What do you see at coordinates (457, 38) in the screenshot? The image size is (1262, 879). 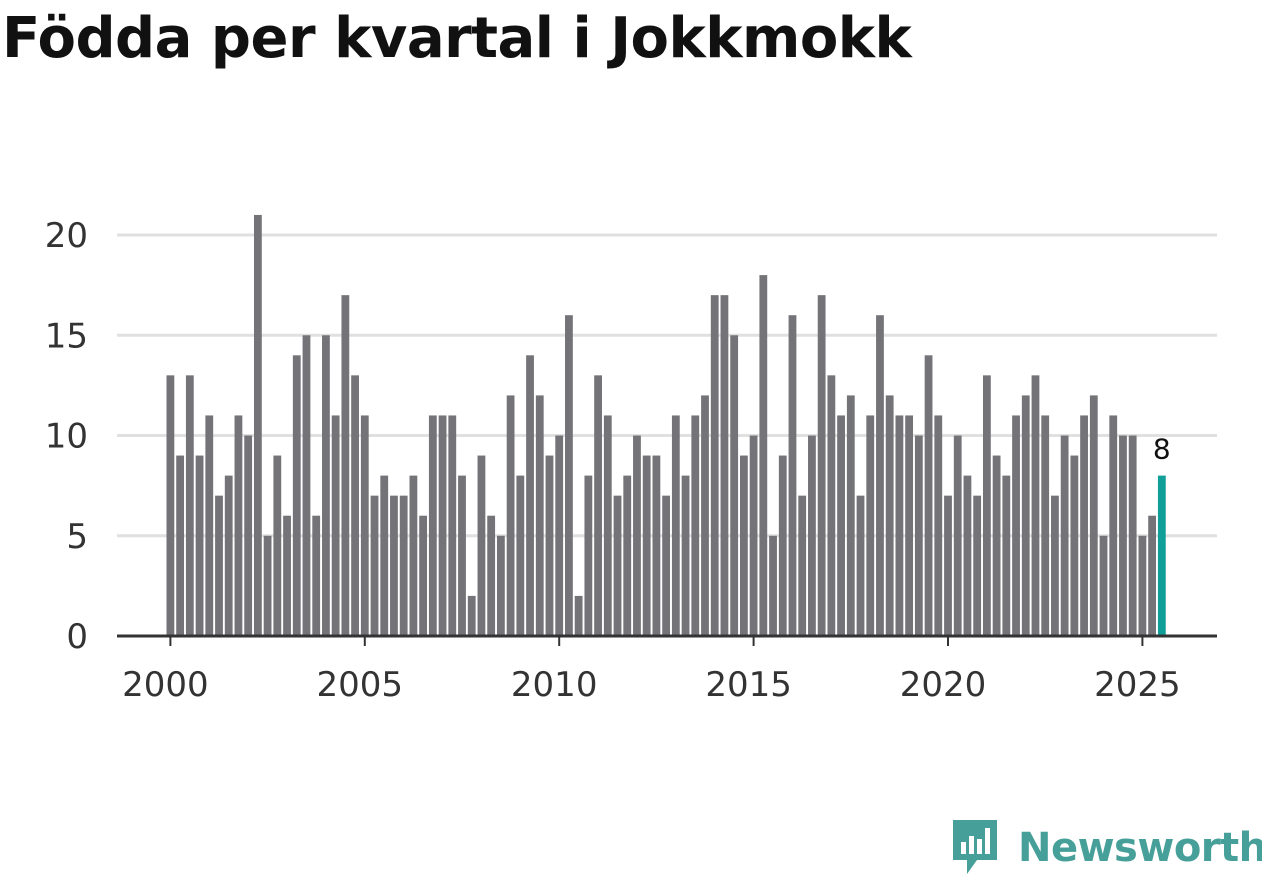 I see `chart-title: Födda per kvartal i Jokkmokk` at bounding box center [457, 38].